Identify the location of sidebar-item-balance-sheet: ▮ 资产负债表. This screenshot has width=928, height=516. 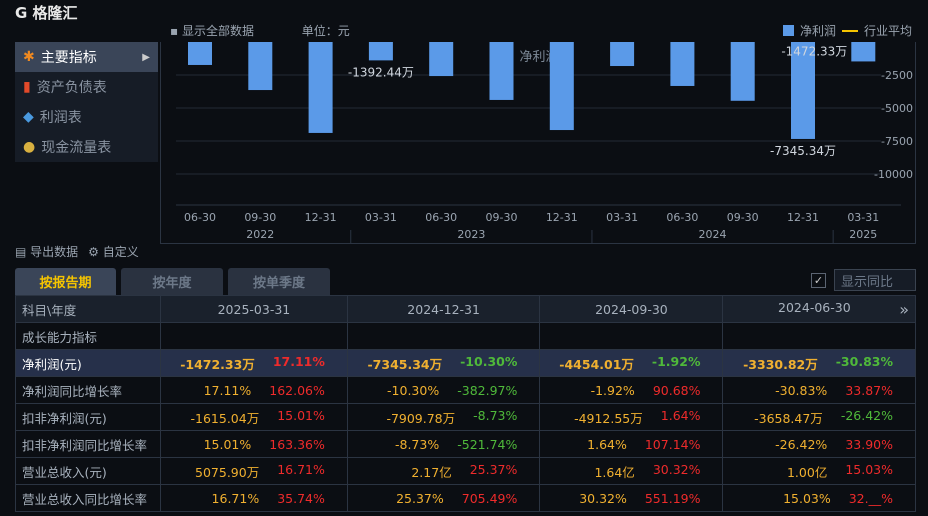
(86, 87).